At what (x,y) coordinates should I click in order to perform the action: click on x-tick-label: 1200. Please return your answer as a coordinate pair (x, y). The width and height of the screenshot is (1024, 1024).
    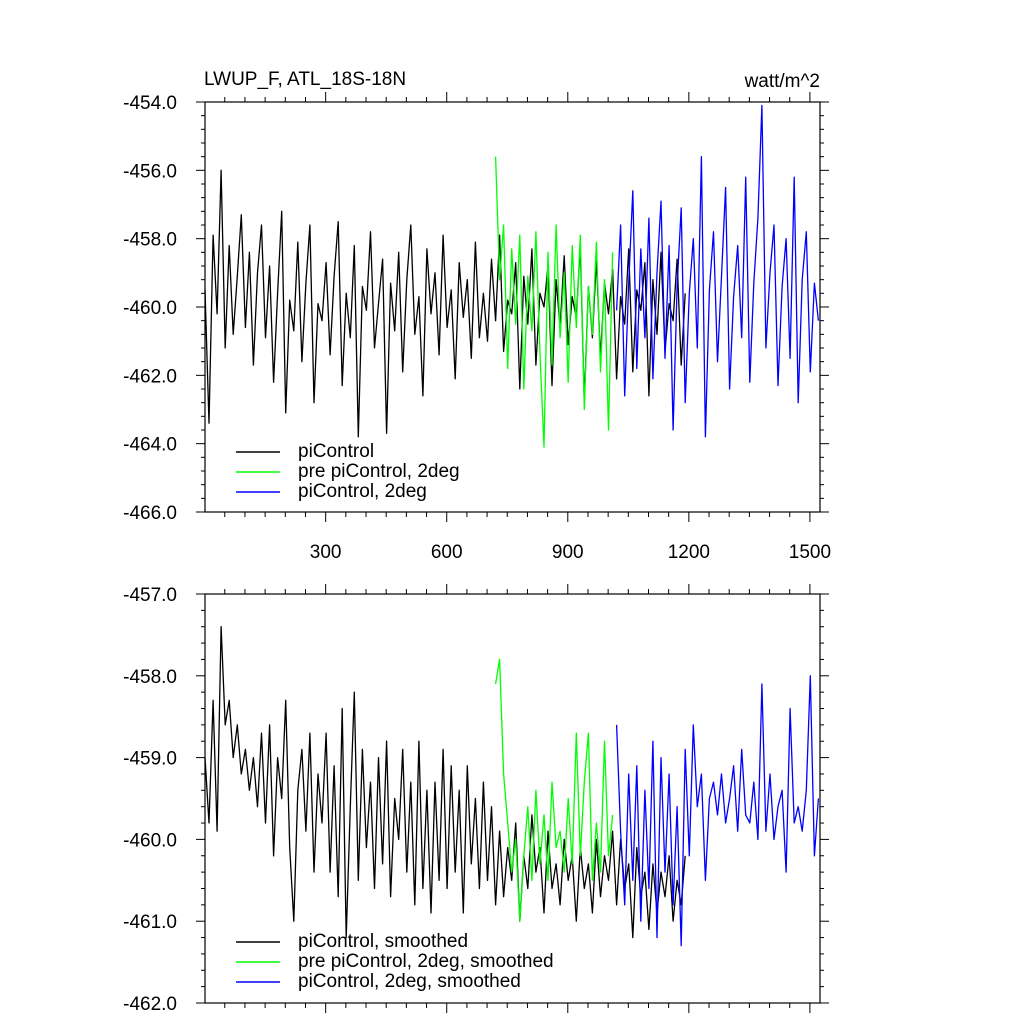
    Looking at the image, I should click on (689, 552).